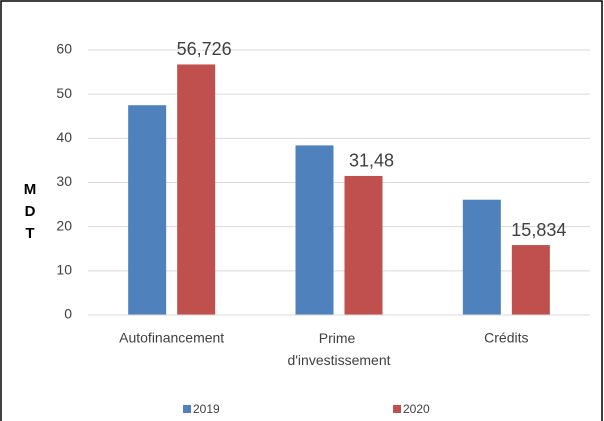  I want to click on y-tick-label: 50, so click(64, 93).